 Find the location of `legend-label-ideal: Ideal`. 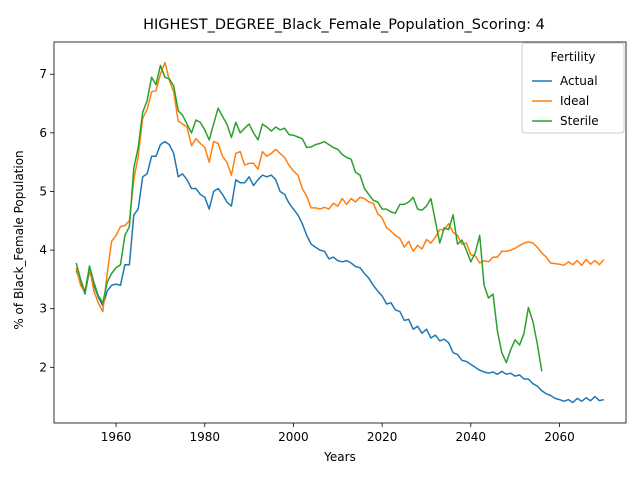

legend-label-ideal: Ideal is located at coordinates (574, 101).